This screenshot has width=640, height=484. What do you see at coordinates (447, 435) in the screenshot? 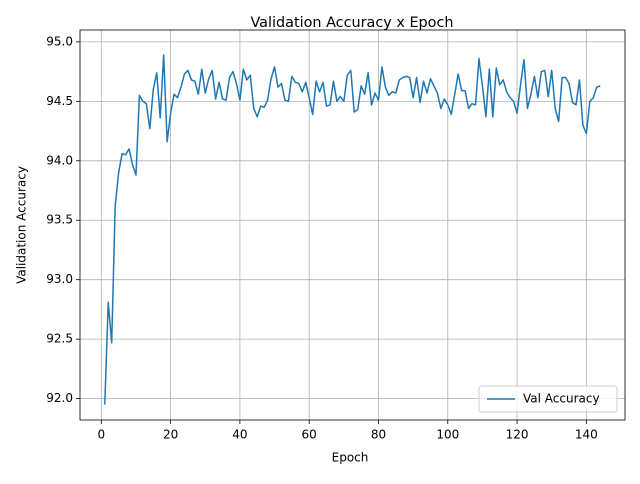
I see `x-tick-label: 100` at bounding box center [447, 435].